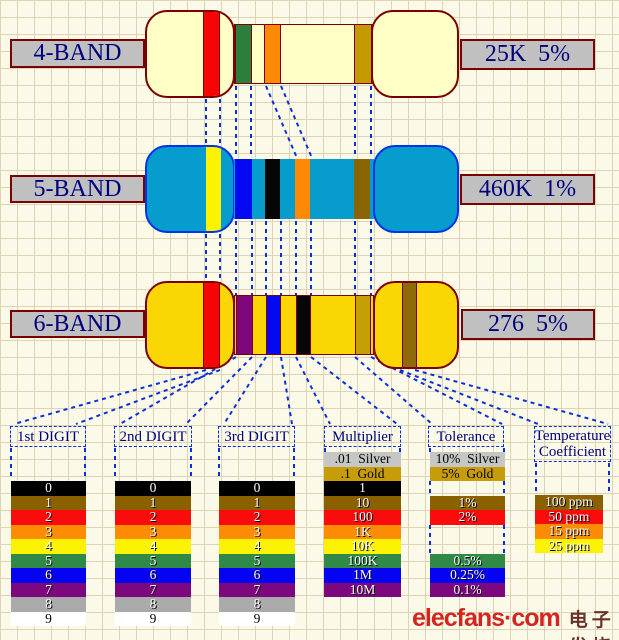 The width and height of the screenshot is (619, 640). I want to click on color-row: .1 Gold, so click(362, 473).